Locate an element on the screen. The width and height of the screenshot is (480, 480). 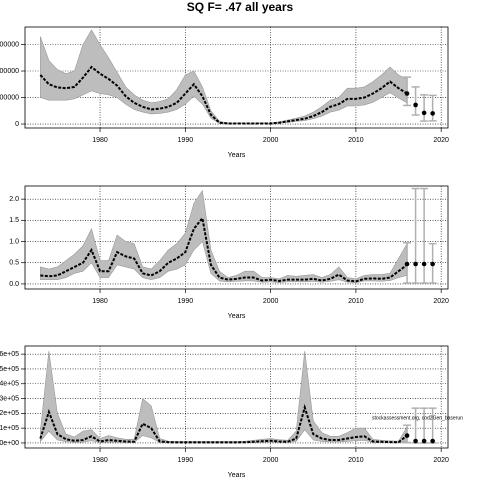
y-tick-label: 2e+05 is located at coordinates (9, 413).